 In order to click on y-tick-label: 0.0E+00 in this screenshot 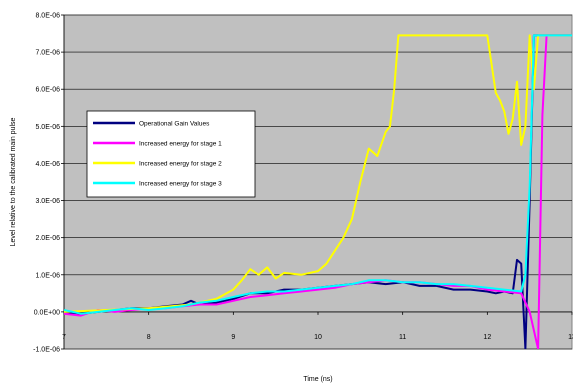, I will do `click(47, 312)`.